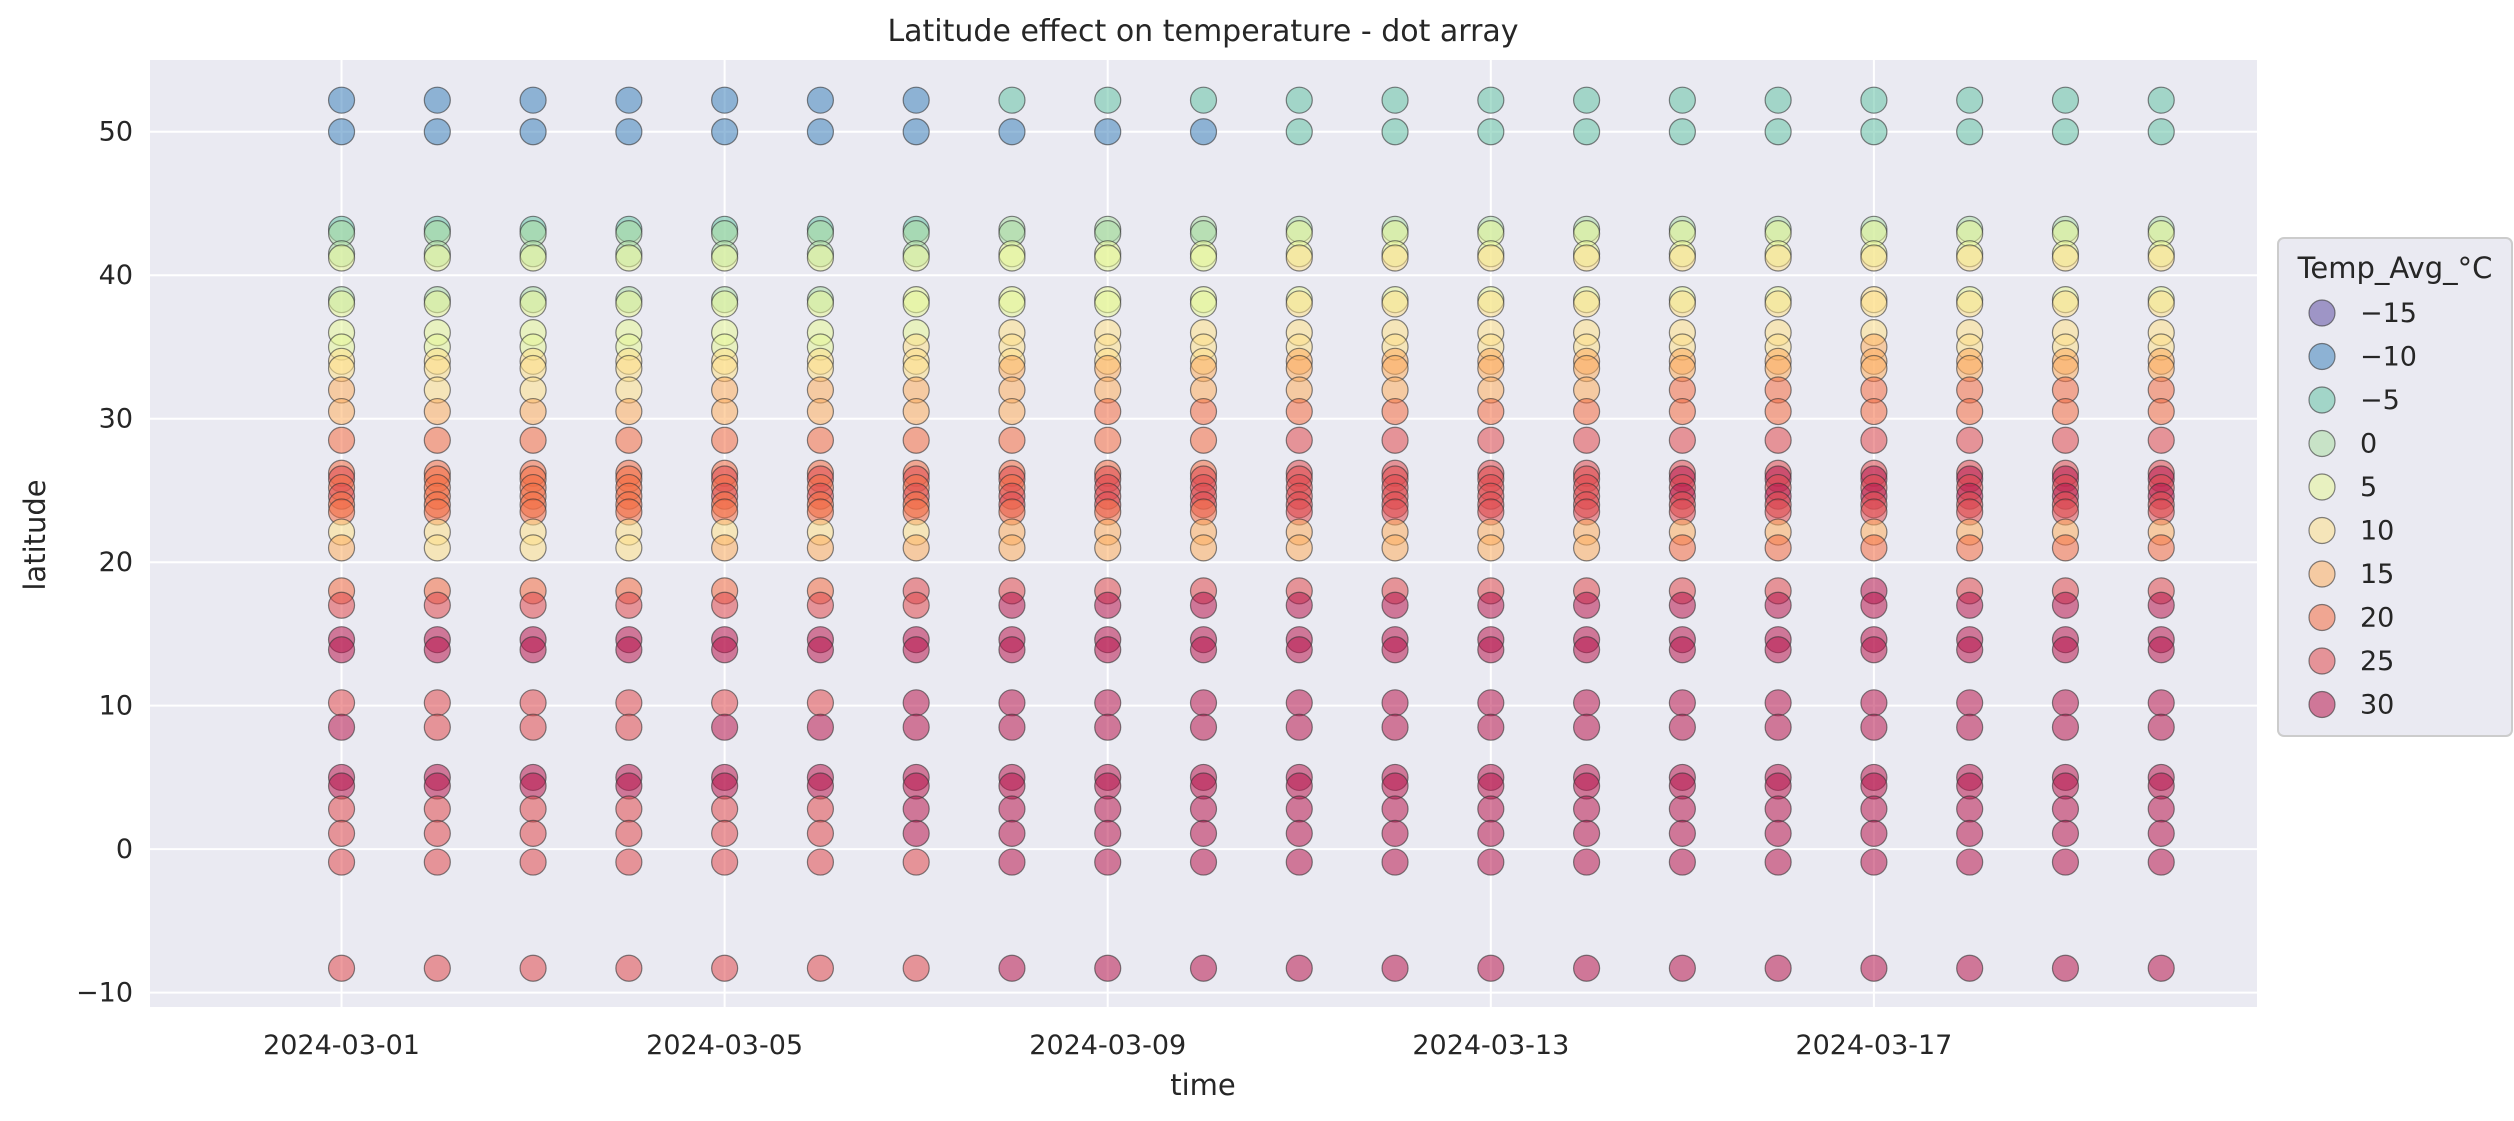 Image resolution: width=2514 pixels, height=1121 pixels. What do you see at coordinates (35, 534) in the screenshot?
I see `y-axis-label: latitude` at bounding box center [35, 534].